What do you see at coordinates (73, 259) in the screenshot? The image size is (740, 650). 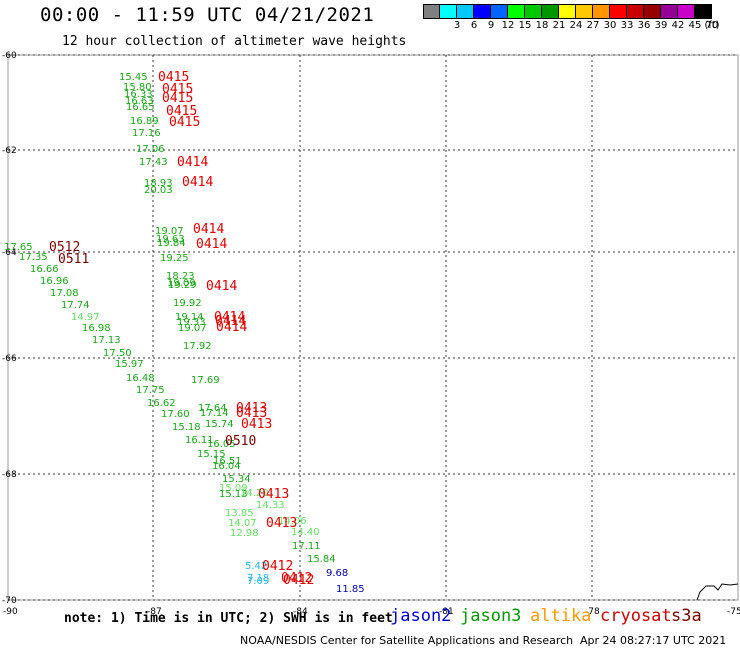 I see `overpass-time-label: 0511` at bounding box center [73, 259].